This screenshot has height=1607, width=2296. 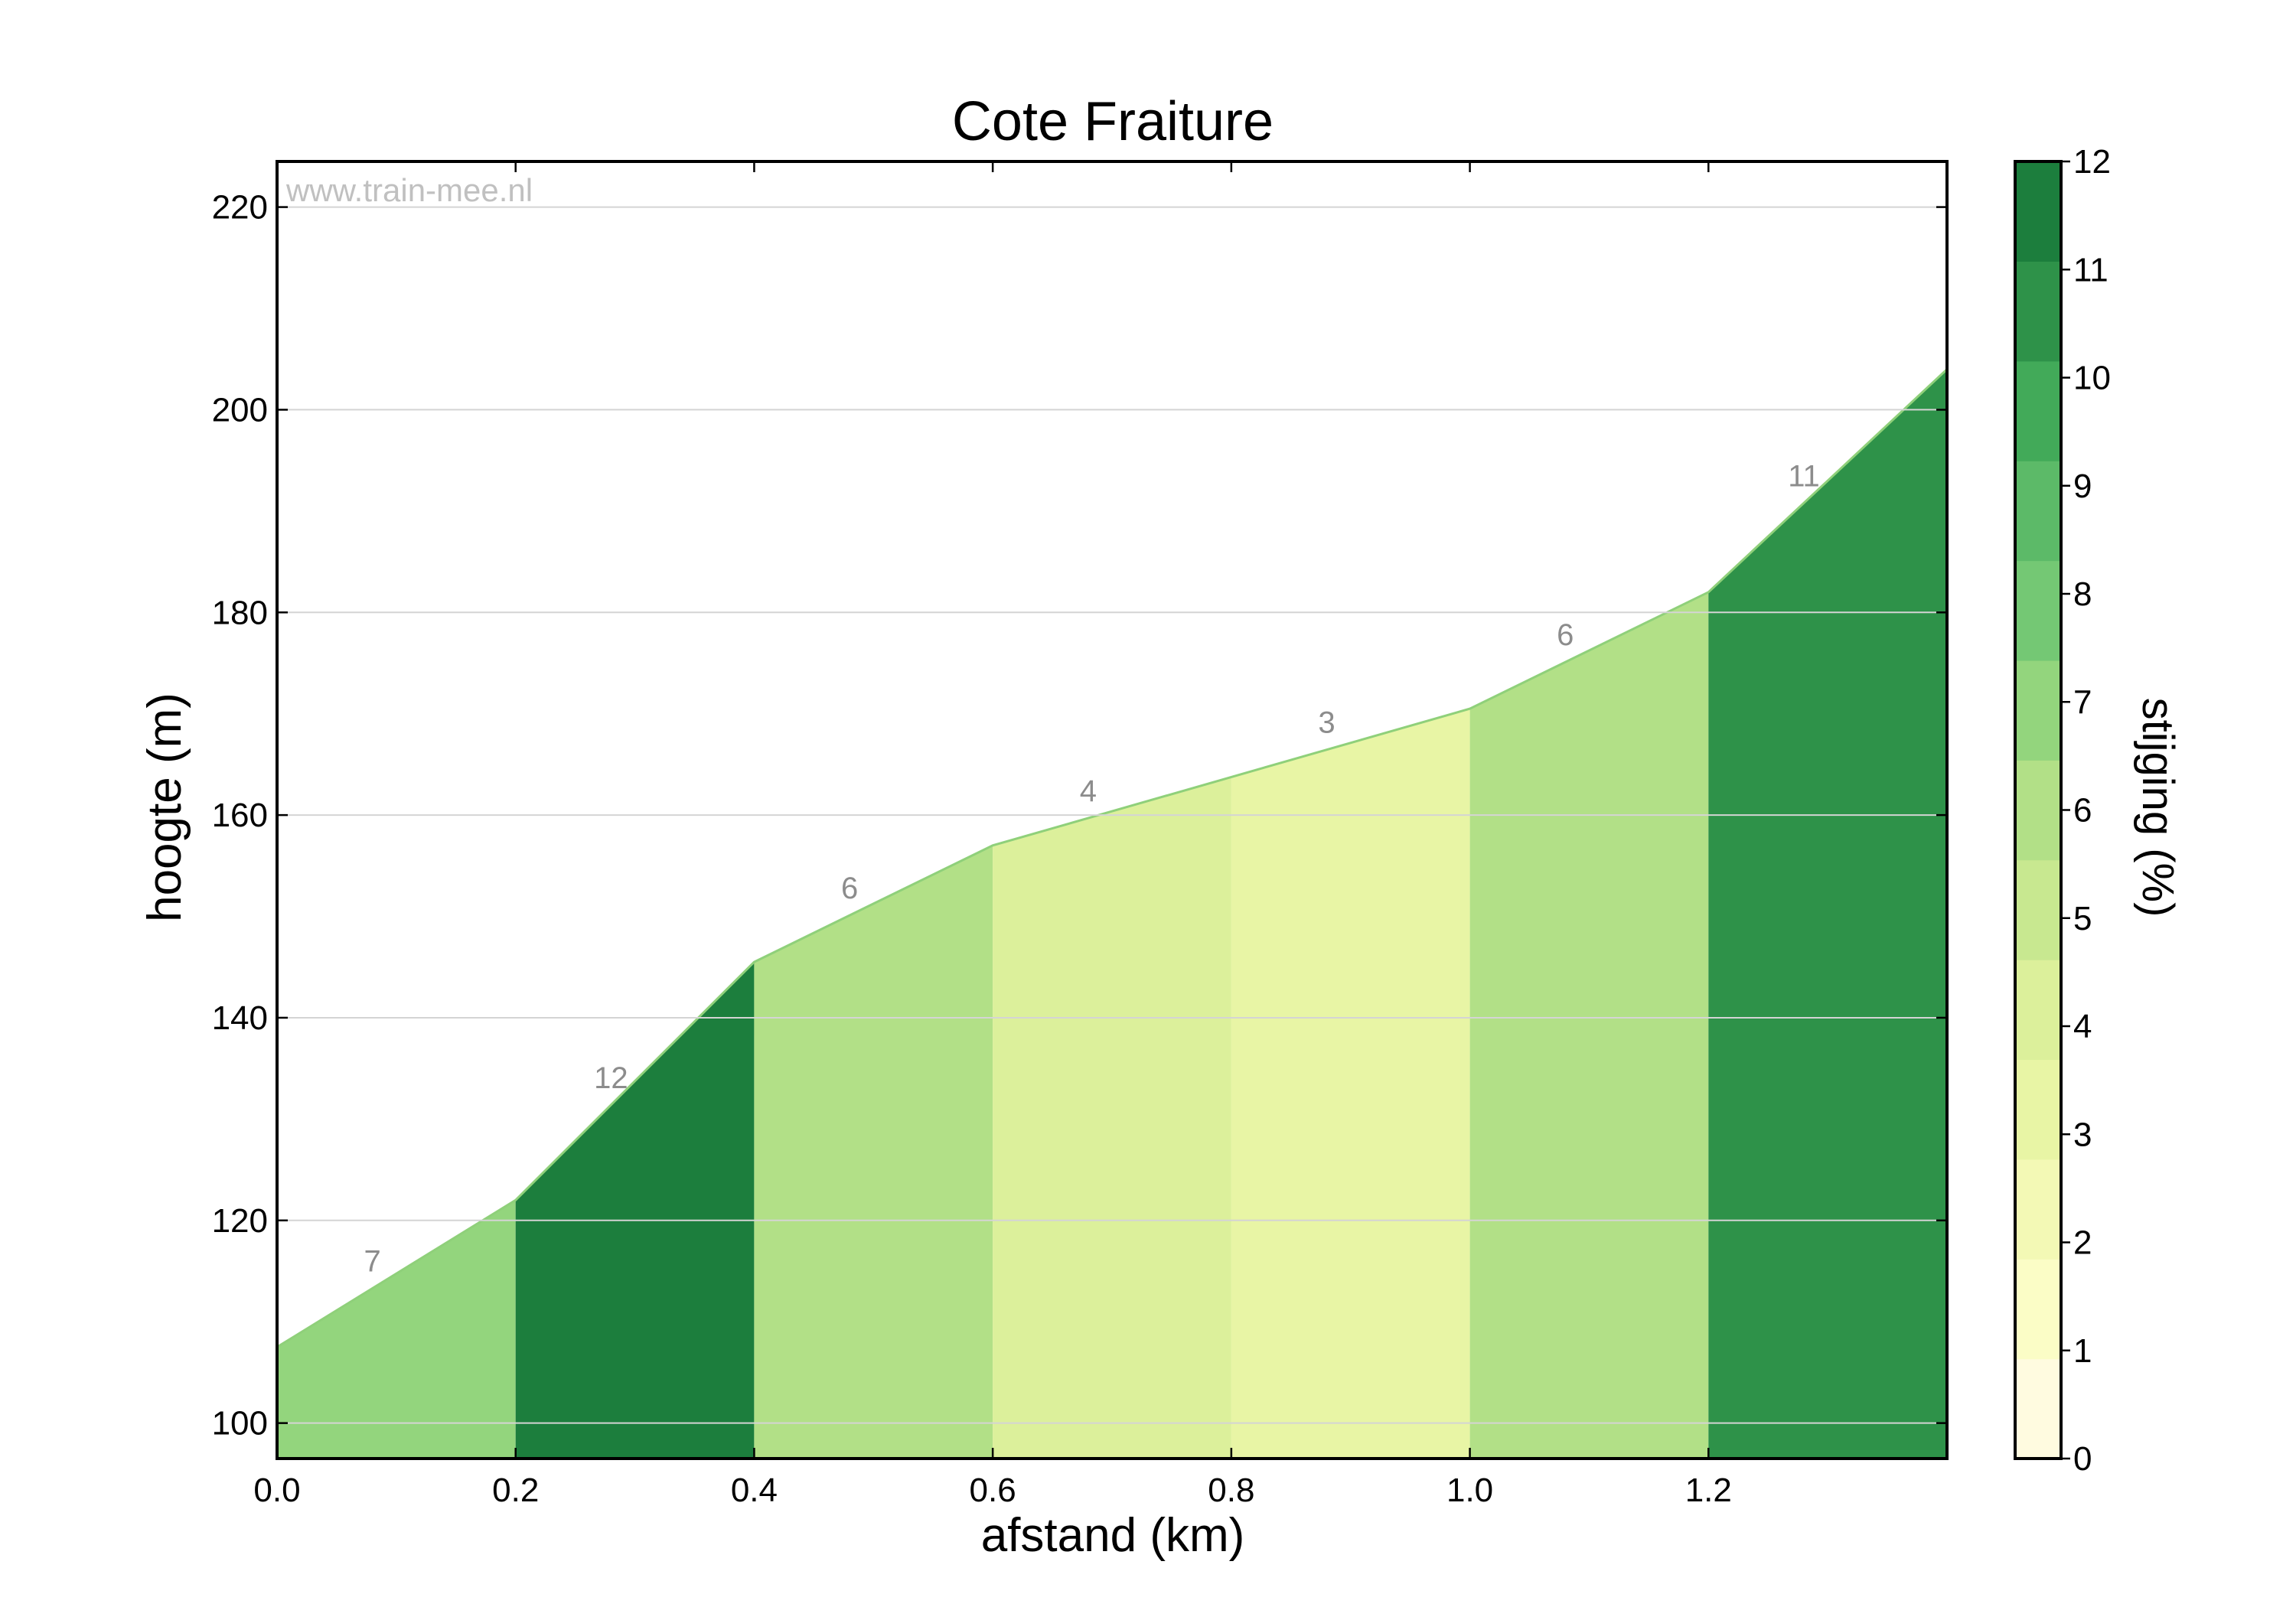 I want to click on colorbar-tick-label-6: 6, so click(x=2082, y=811).